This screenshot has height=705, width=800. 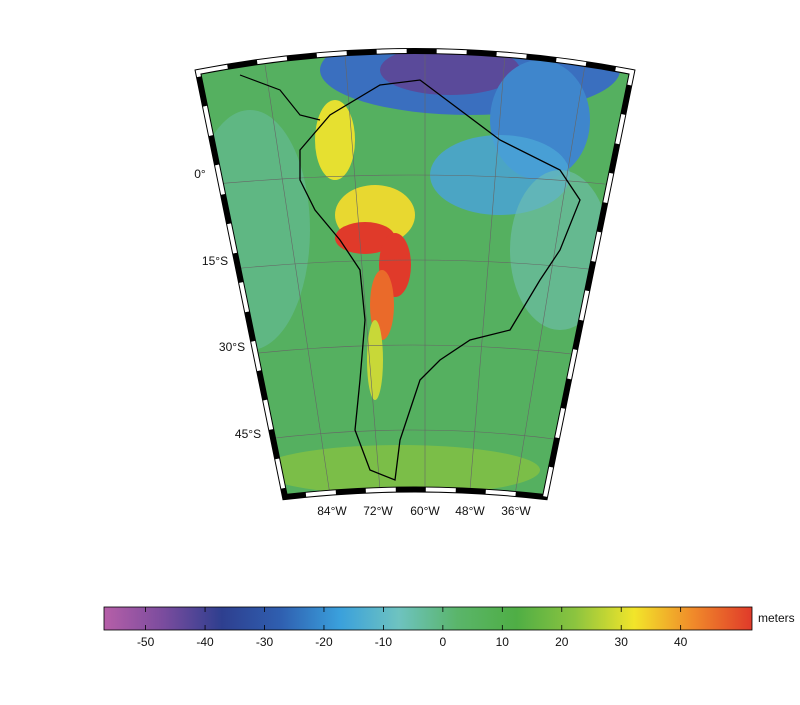 What do you see at coordinates (443, 642) in the screenshot?
I see `colorbar-tick-label: 0` at bounding box center [443, 642].